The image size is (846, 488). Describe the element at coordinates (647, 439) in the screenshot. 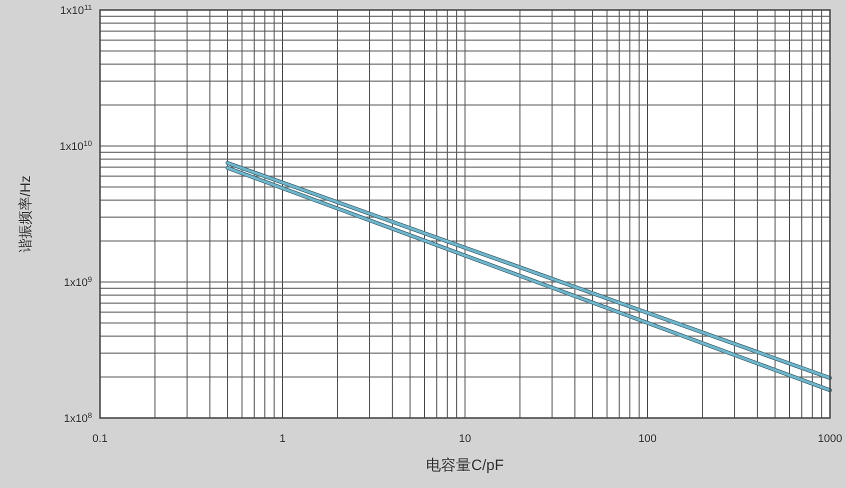

I see `x-tick-label: 100` at that location.